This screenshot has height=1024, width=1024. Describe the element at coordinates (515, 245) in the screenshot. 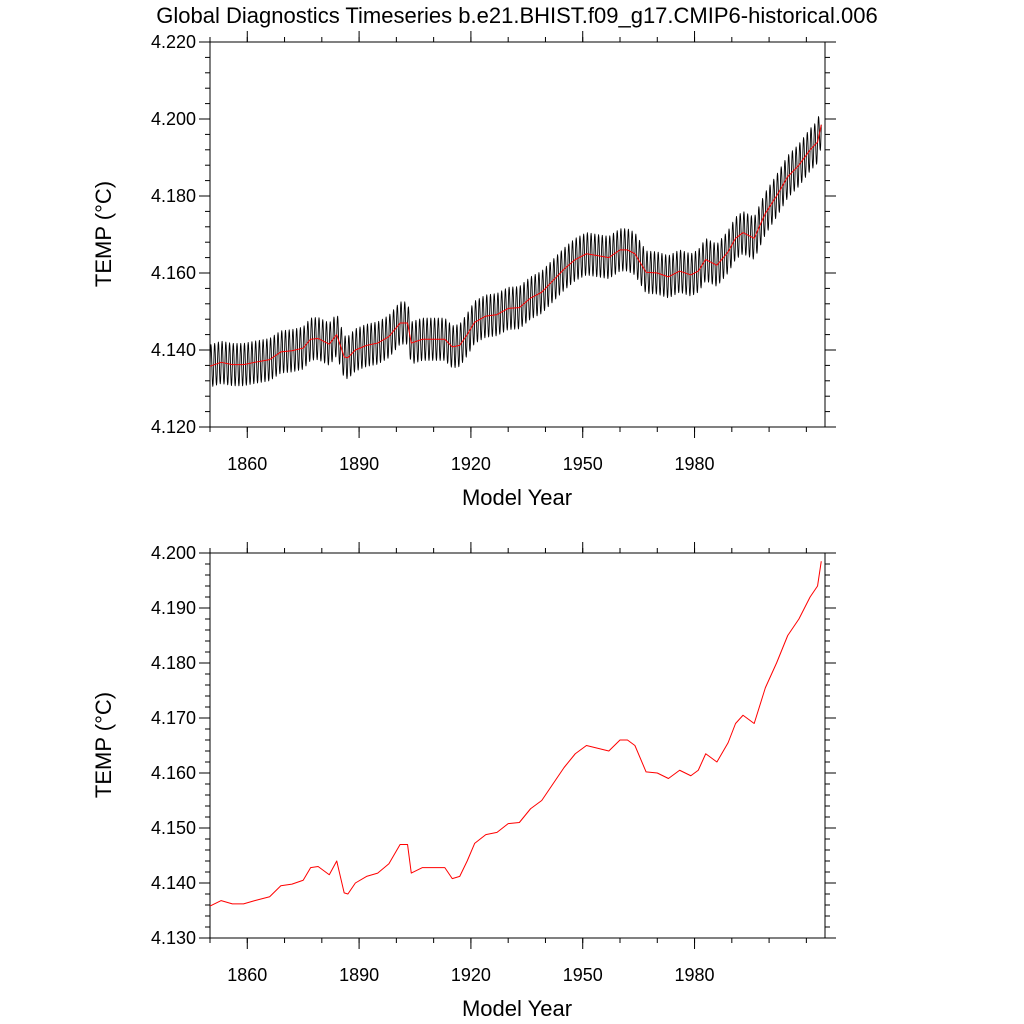

I see `series-line-annual-mean` at that location.